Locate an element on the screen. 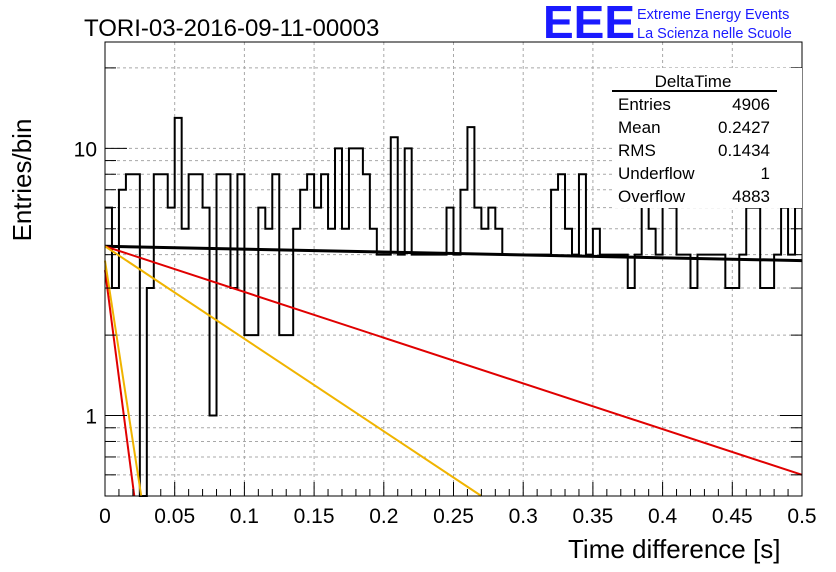 The image size is (836, 572). x-tick-label: 0.3 is located at coordinates (523, 516).